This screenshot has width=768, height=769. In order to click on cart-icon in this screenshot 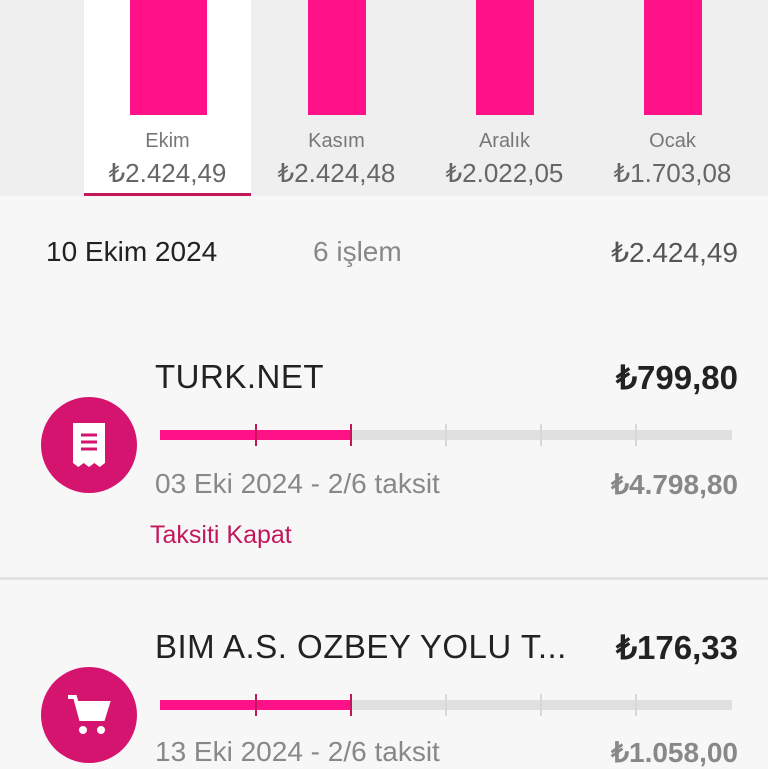, I will do `click(89, 715)`.